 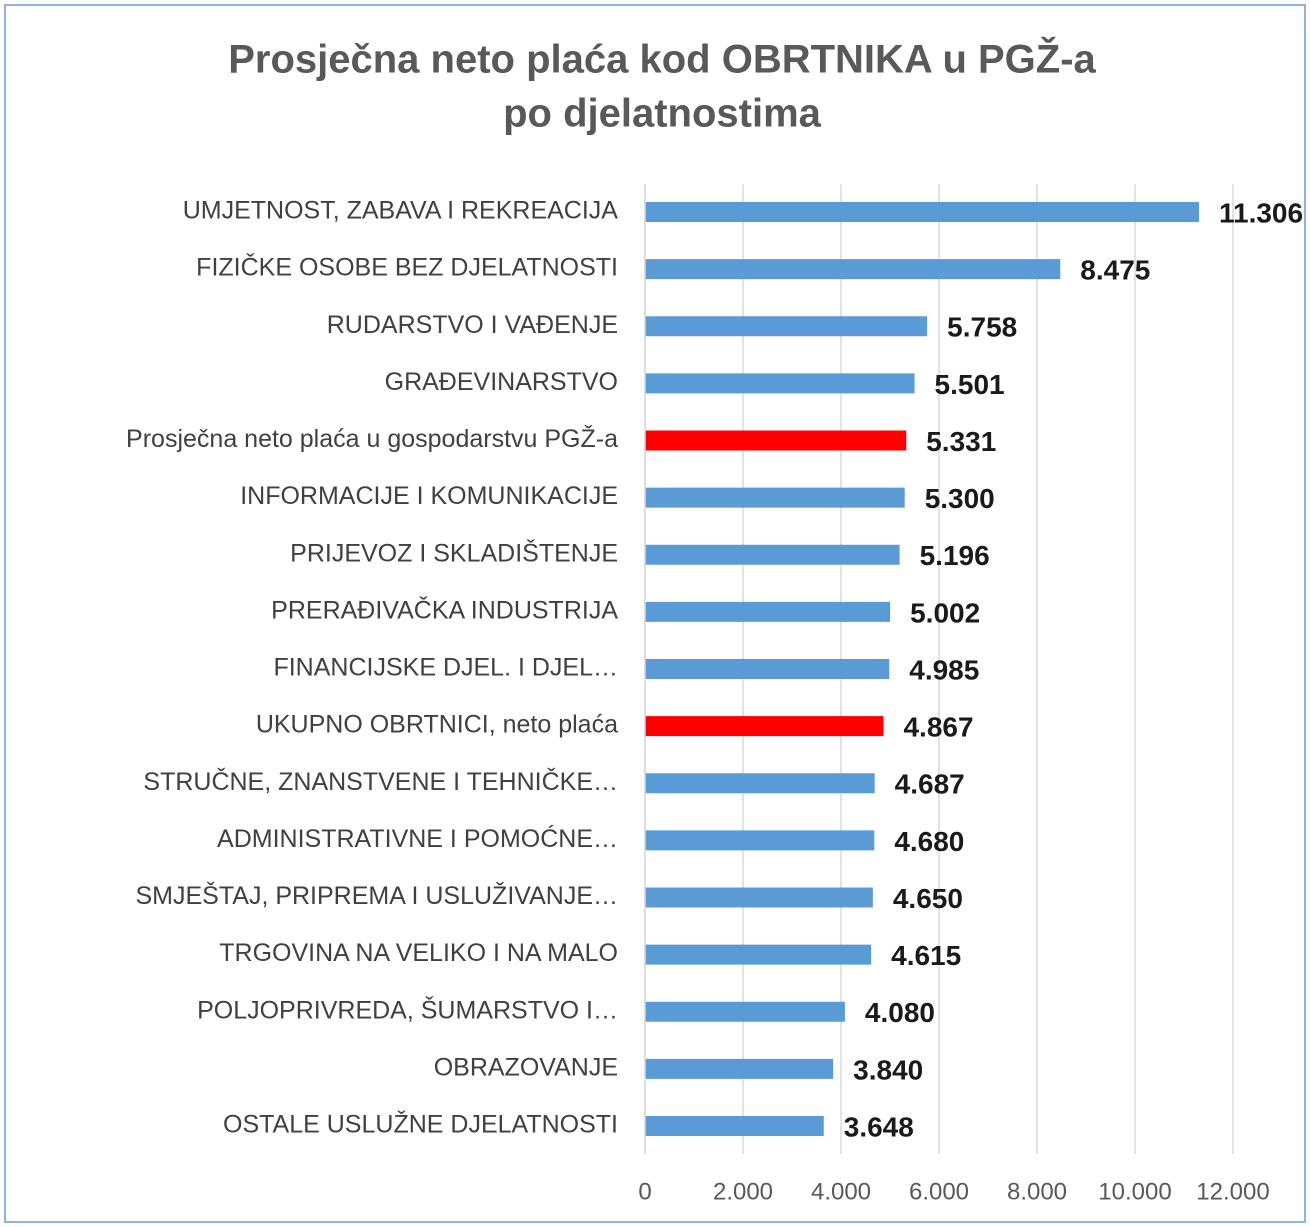 What do you see at coordinates (526, 1067) in the screenshot?
I see `category-label: OBRAZOVANJE` at bounding box center [526, 1067].